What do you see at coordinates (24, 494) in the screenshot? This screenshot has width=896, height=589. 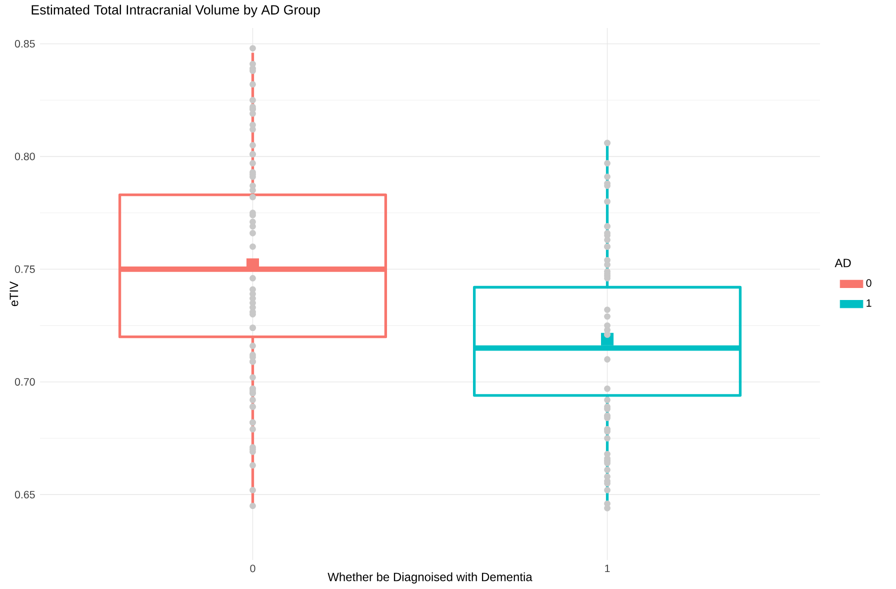 I see `y-tick-label: 0.65` at bounding box center [24, 494].